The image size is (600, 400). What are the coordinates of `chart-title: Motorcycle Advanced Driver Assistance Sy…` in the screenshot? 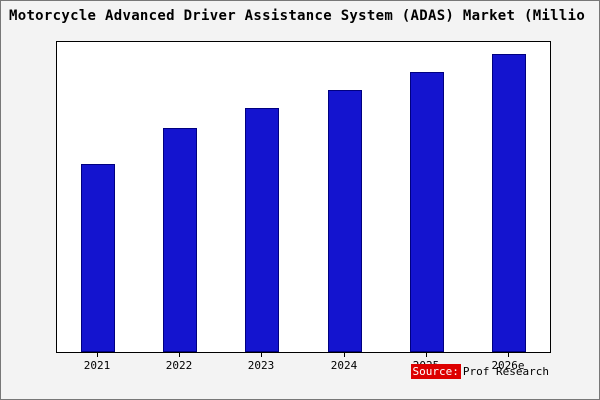 It's located at (297, 16).